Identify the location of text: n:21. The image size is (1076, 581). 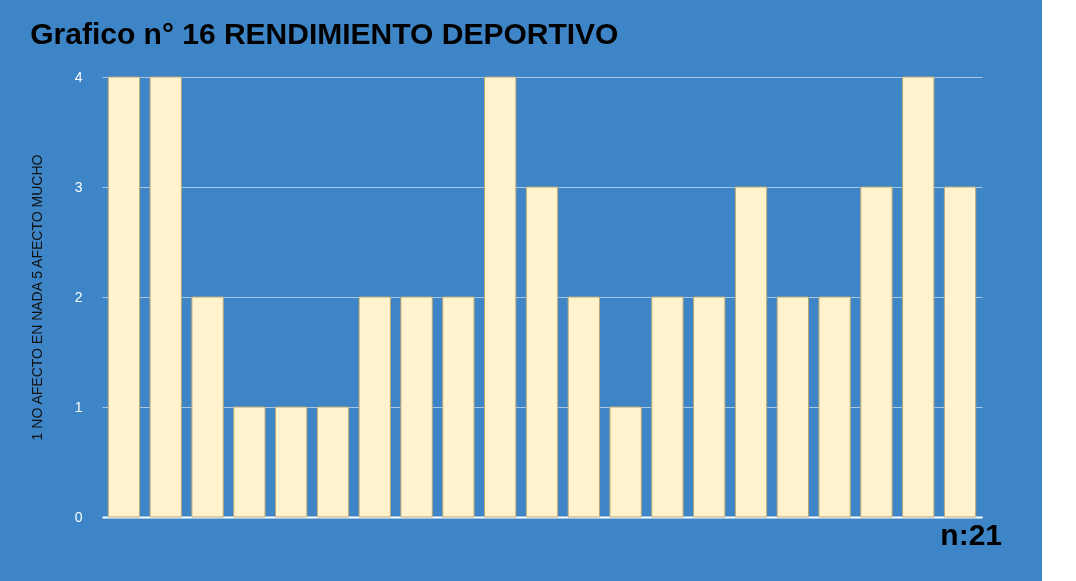
(971, 534).